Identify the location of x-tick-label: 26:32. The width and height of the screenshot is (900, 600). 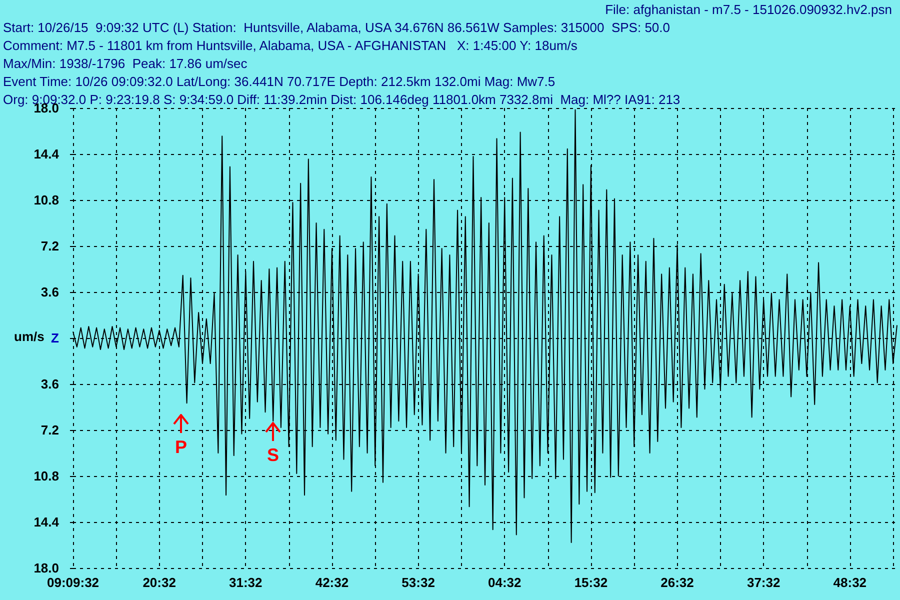
(677, 582).